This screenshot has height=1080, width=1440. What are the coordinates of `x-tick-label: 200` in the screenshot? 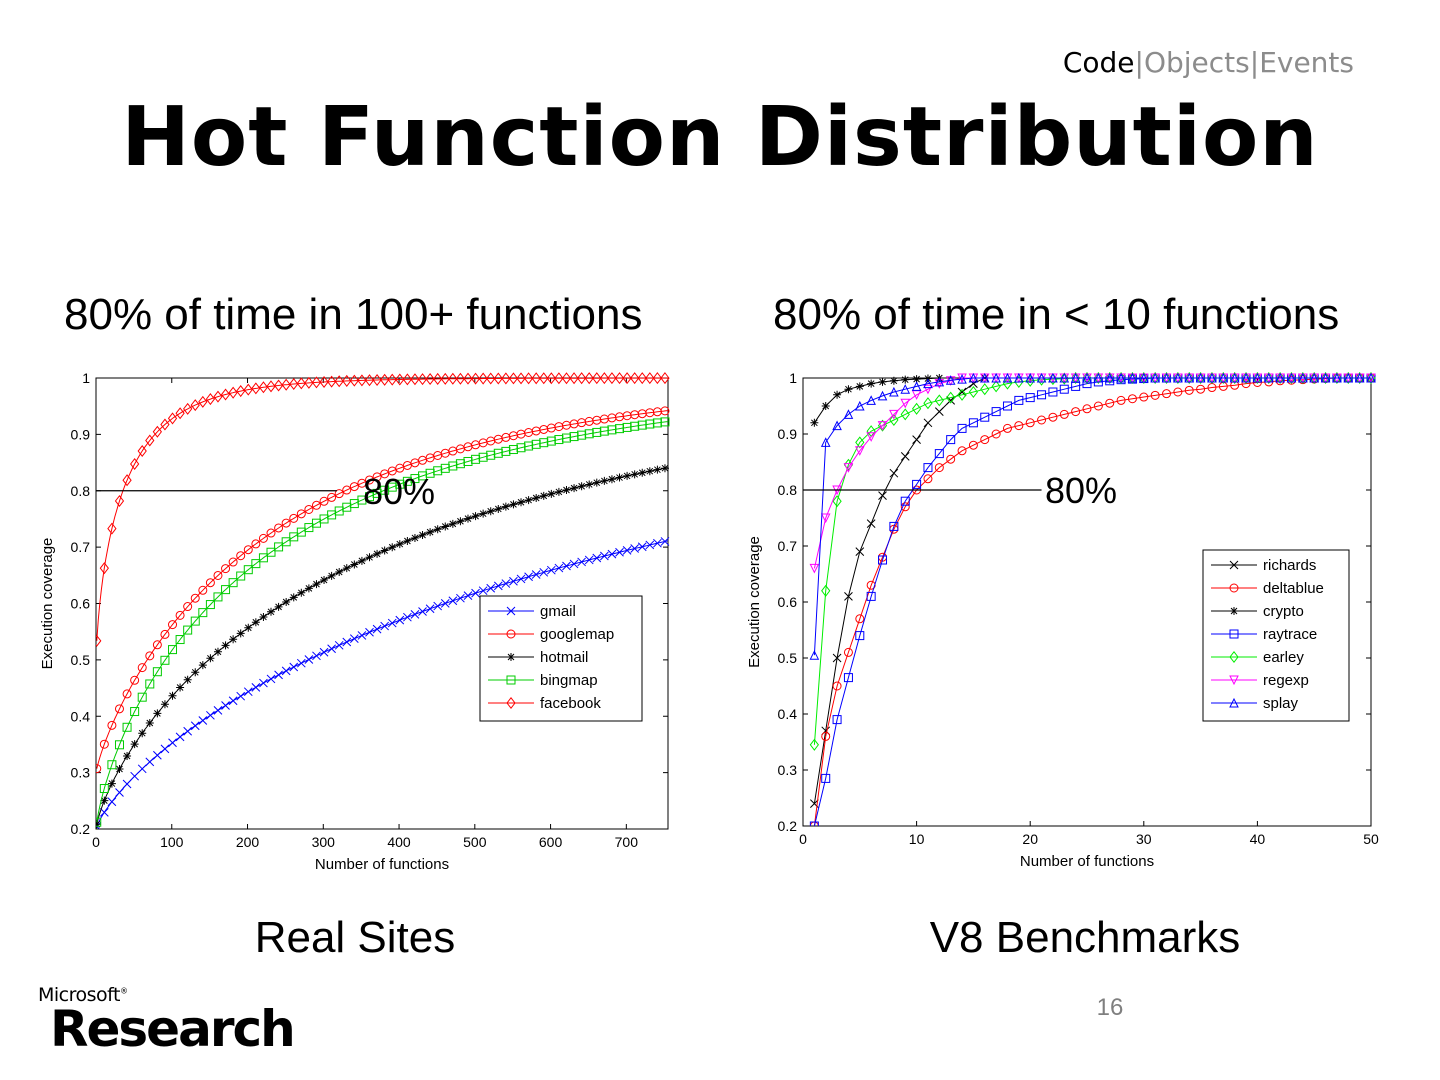 It's located at (248, 842).